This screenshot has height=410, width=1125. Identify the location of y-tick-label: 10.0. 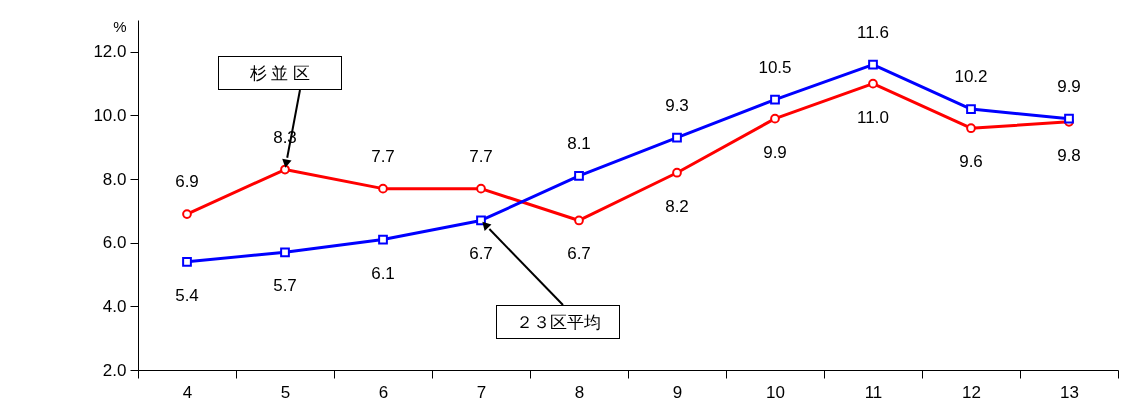
(110, 115).